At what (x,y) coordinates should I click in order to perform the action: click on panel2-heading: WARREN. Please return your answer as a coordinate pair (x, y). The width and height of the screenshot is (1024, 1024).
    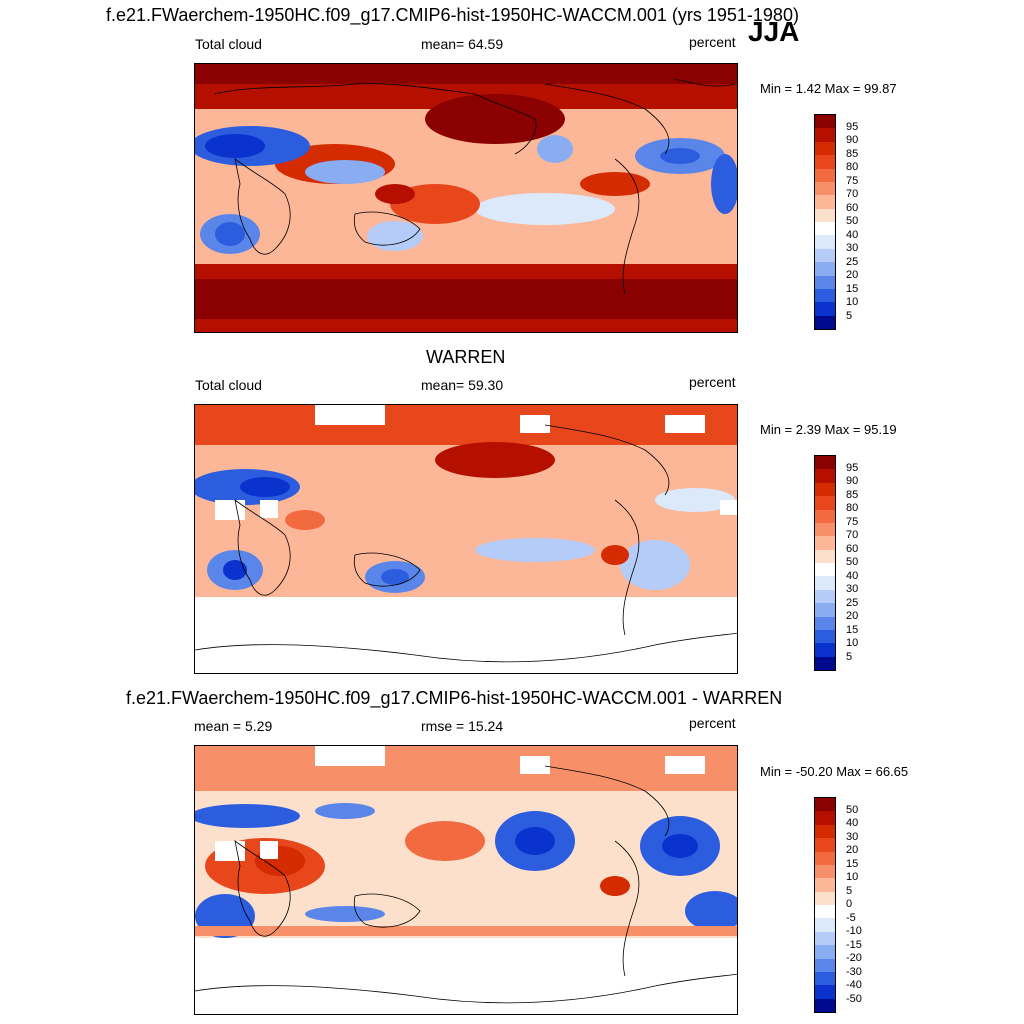
    Looking at the image, I should click on (466, 357).